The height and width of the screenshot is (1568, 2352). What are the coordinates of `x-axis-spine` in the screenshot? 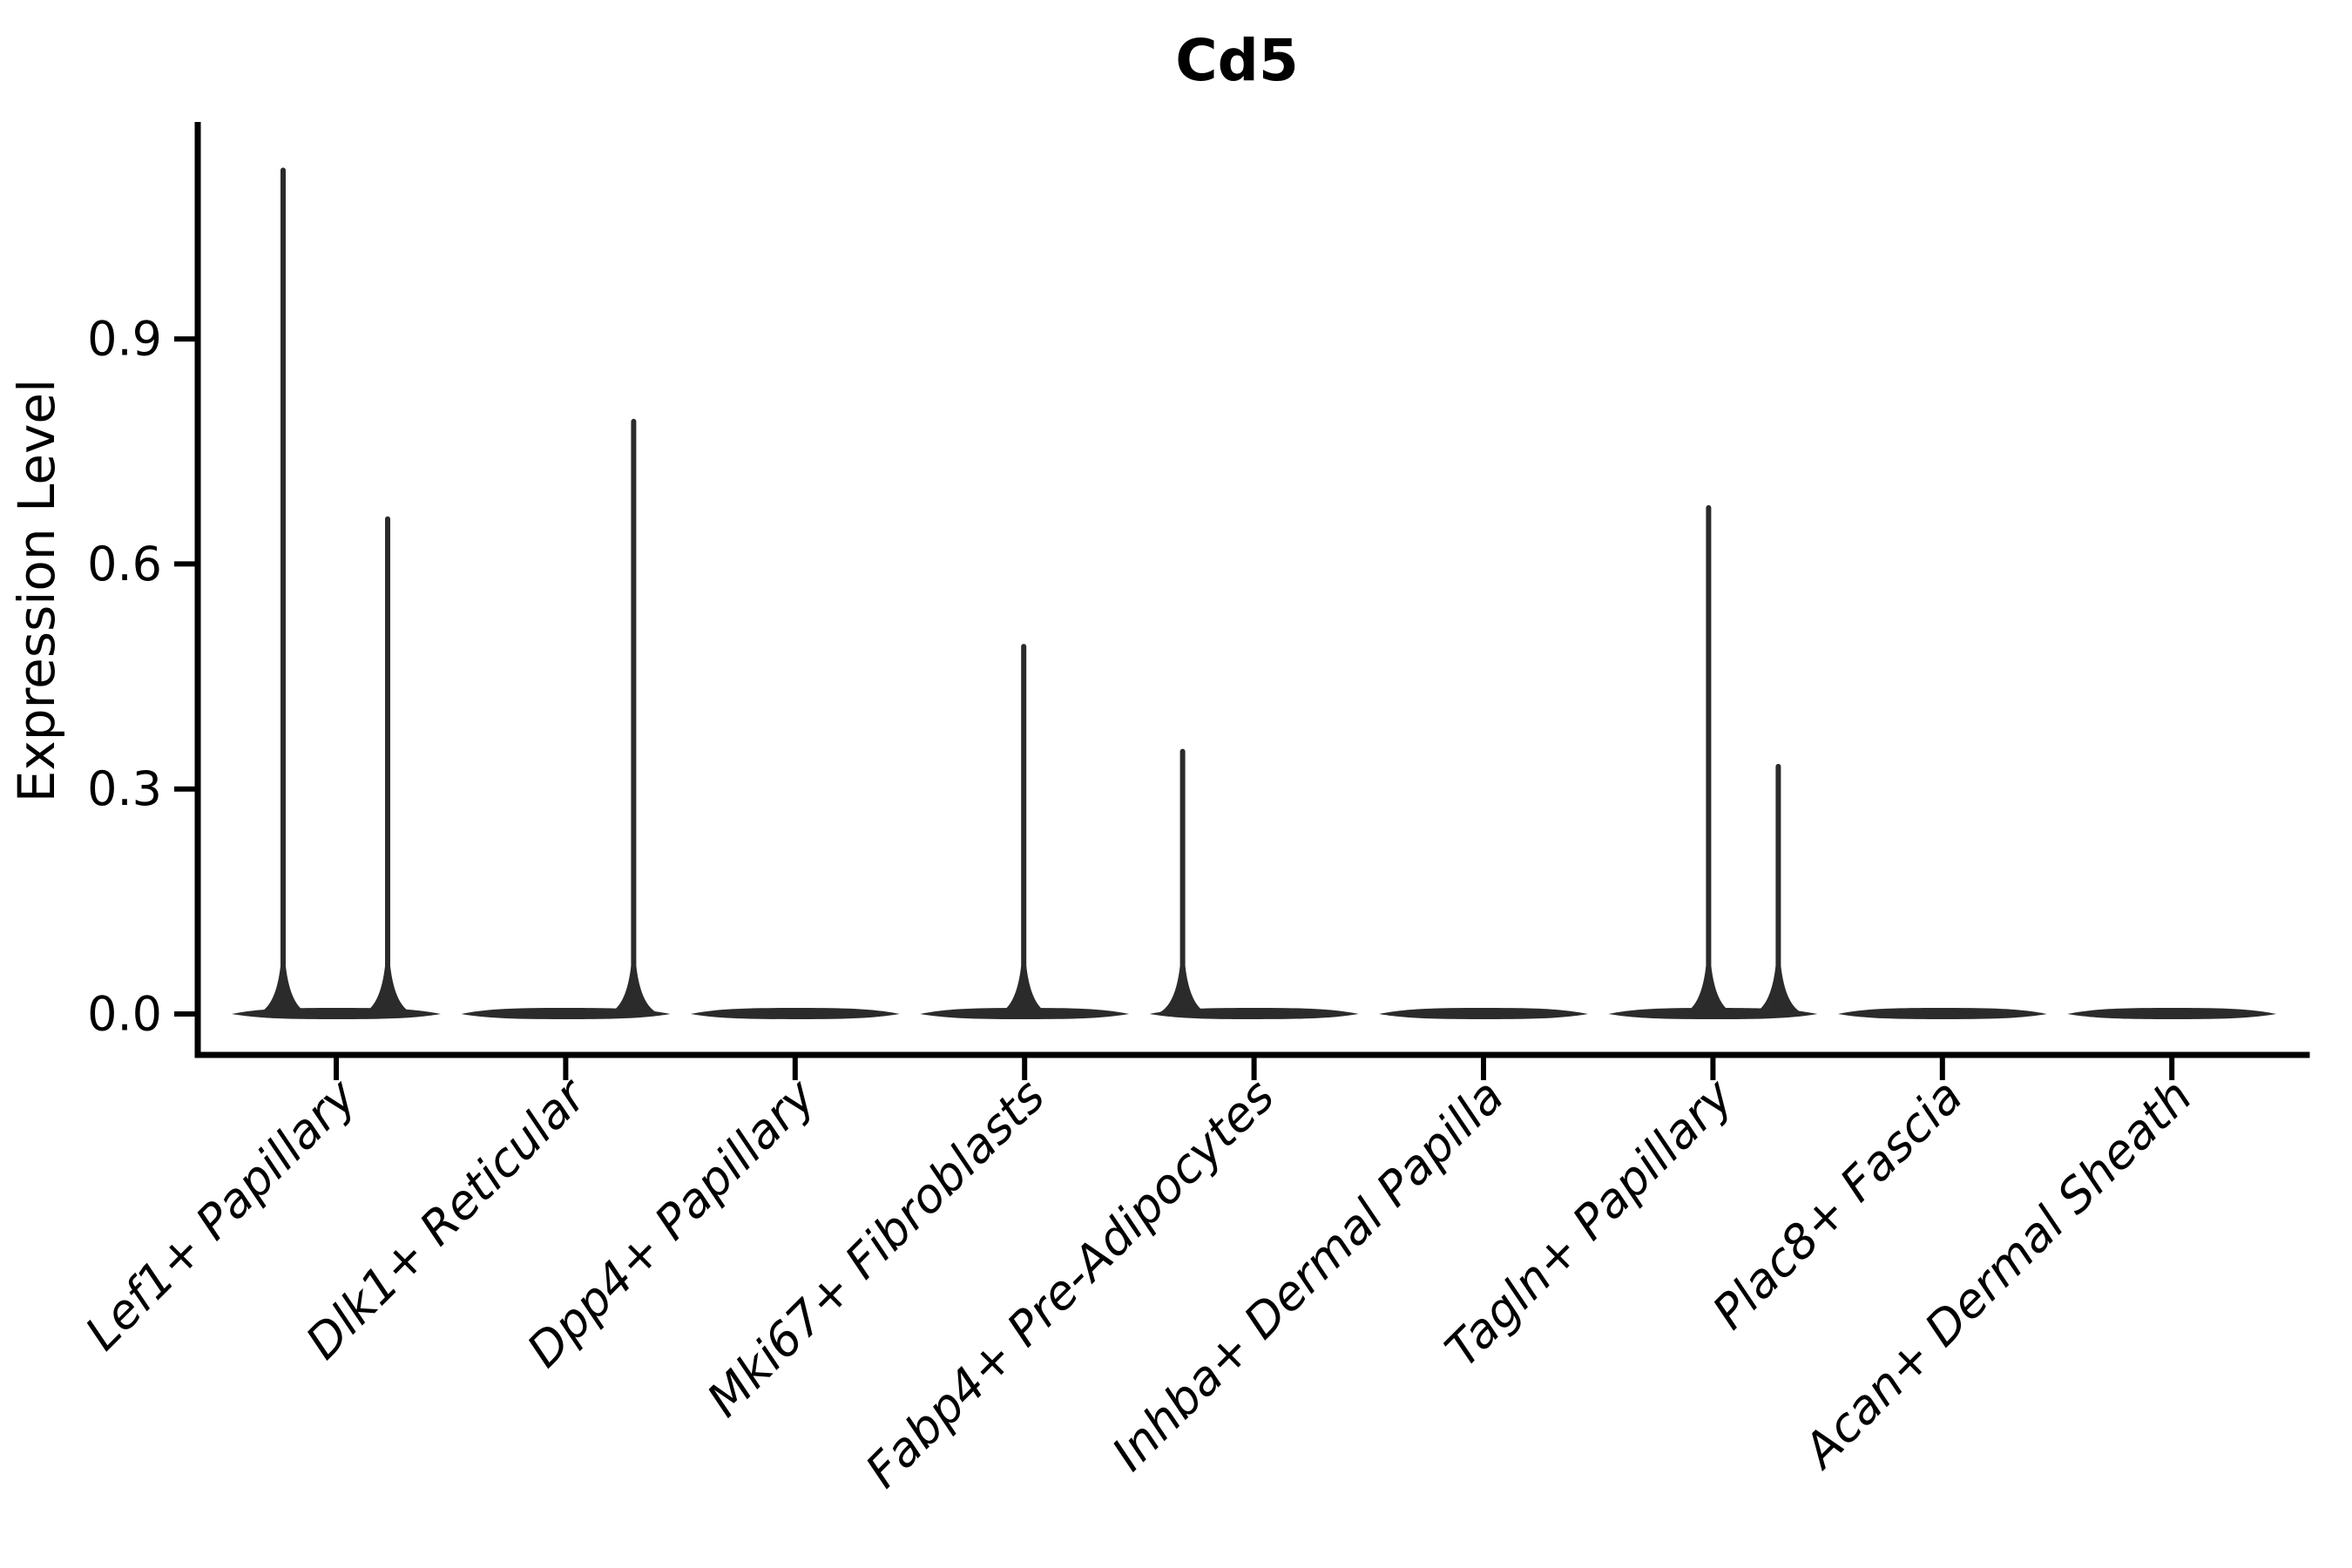 It's located at (1252, 1054).